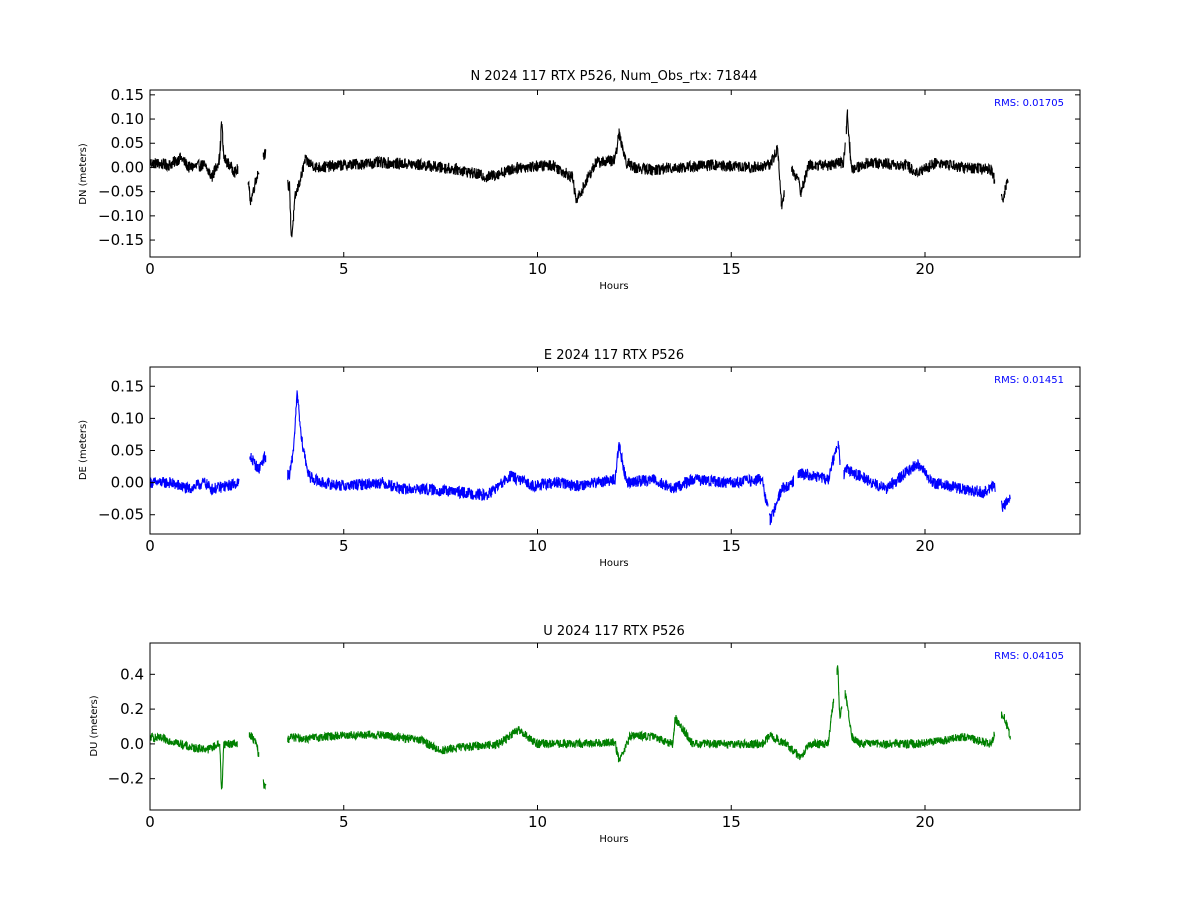  Describe the element at coordinates (537, 269) in the screenshot. I see `panel-north-xtick-label: 10` at that location.